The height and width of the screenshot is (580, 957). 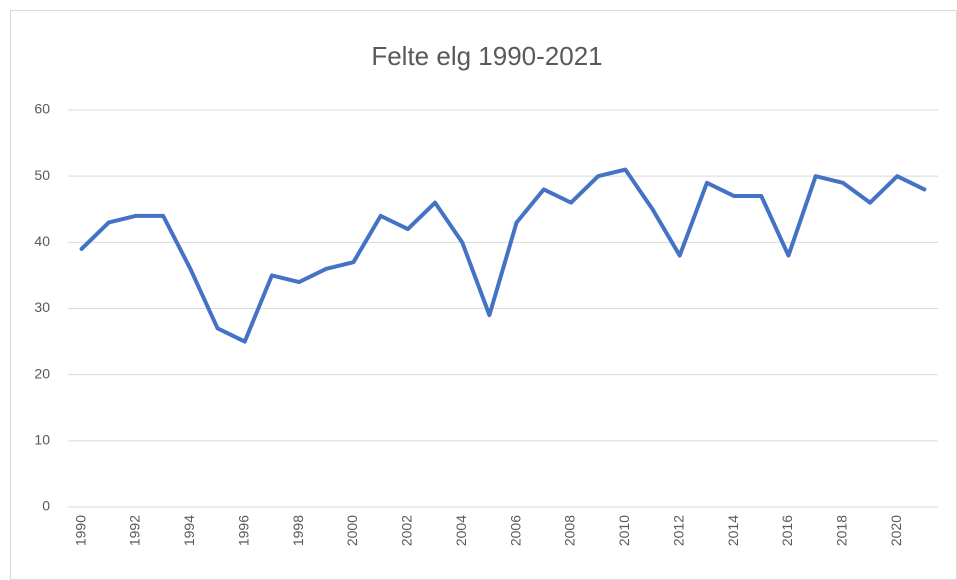 I want to click on y-tick-label: 30, so click(x=42, y=307).